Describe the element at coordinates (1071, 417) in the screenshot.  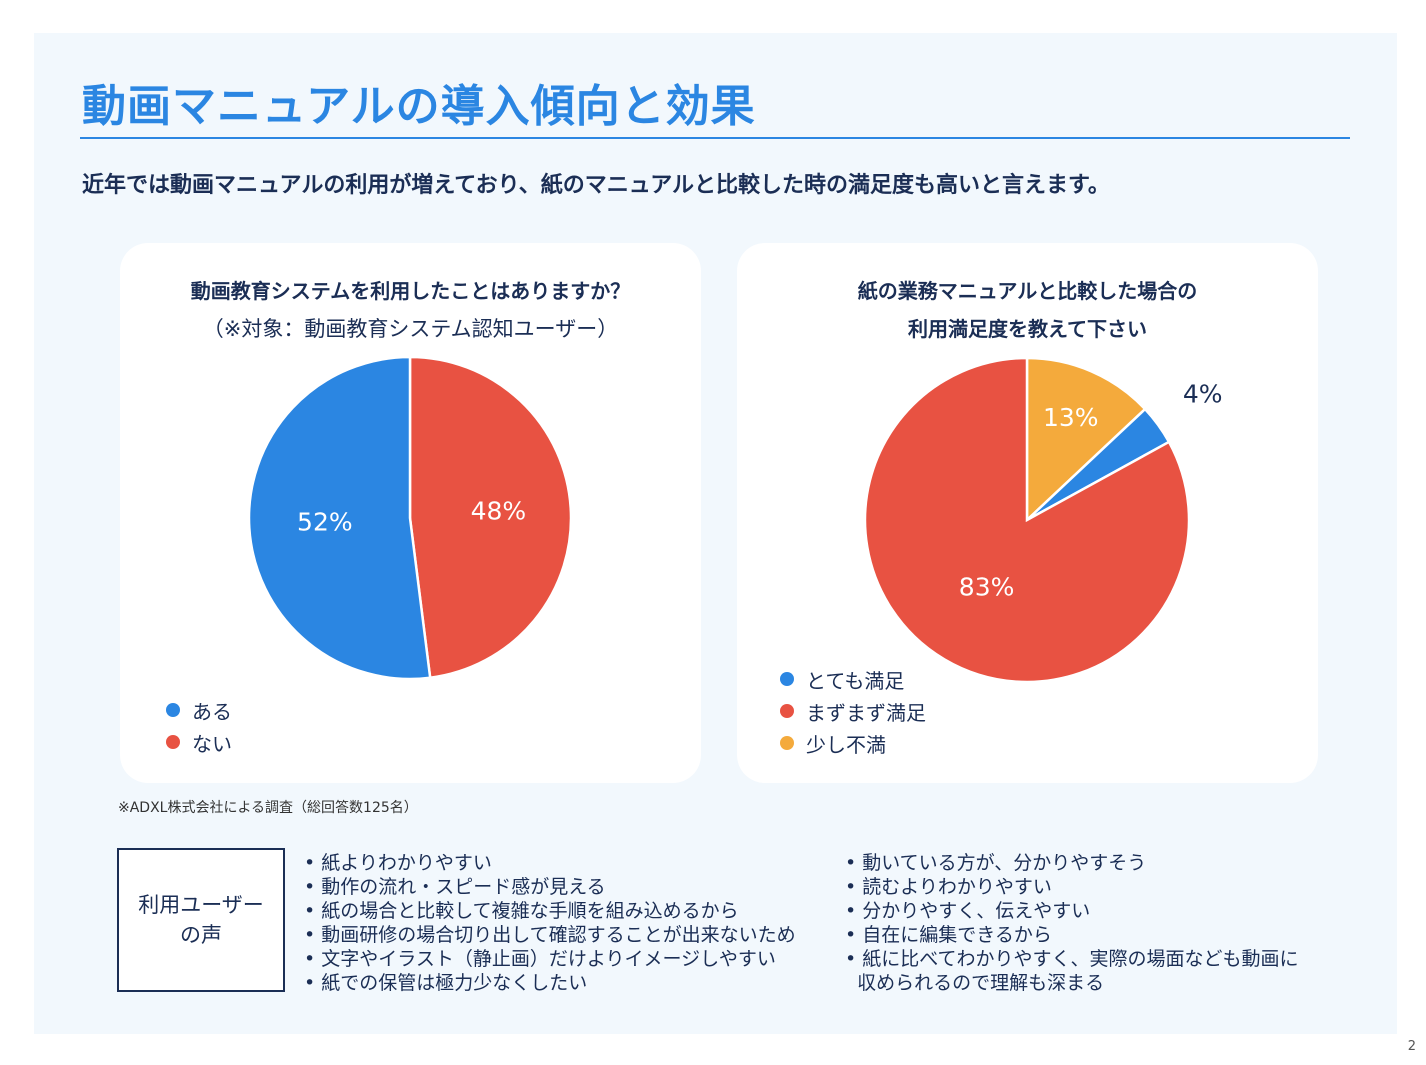
I see `pie-data-label: 13%` at that location.